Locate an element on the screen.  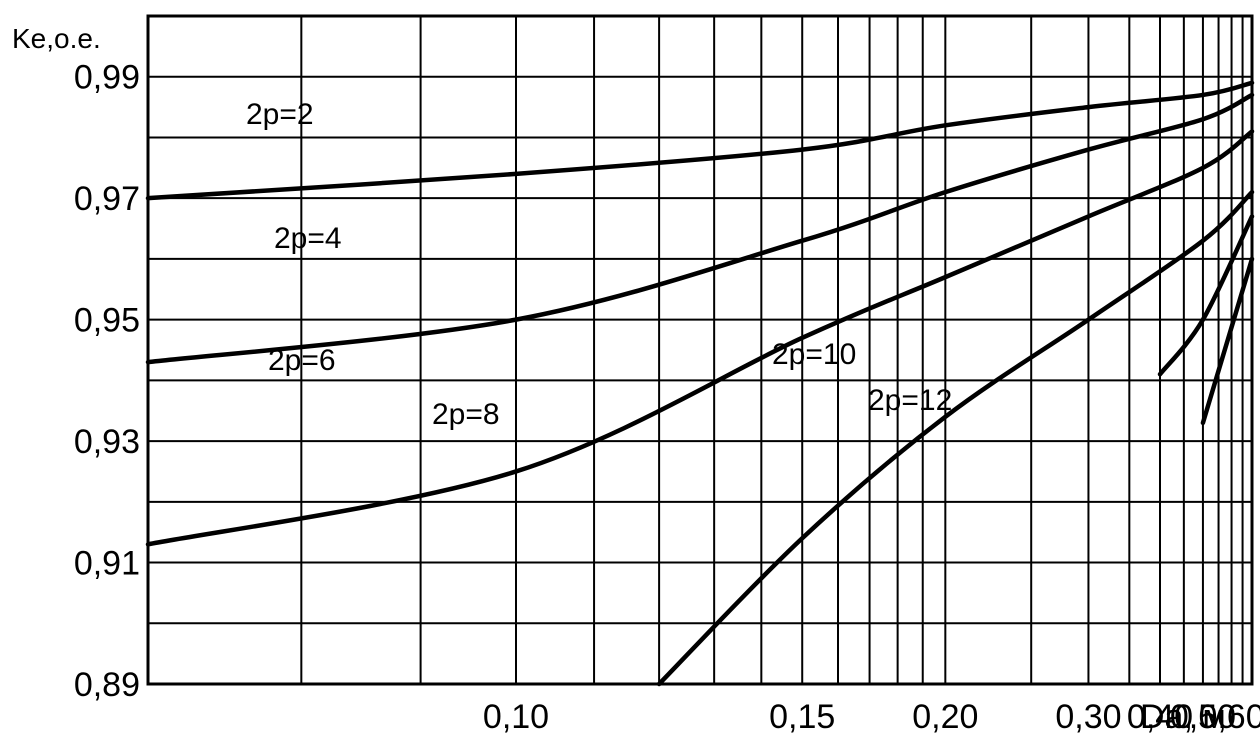
x-tick-label: 0,40 is located at coordinates (1160, 717).